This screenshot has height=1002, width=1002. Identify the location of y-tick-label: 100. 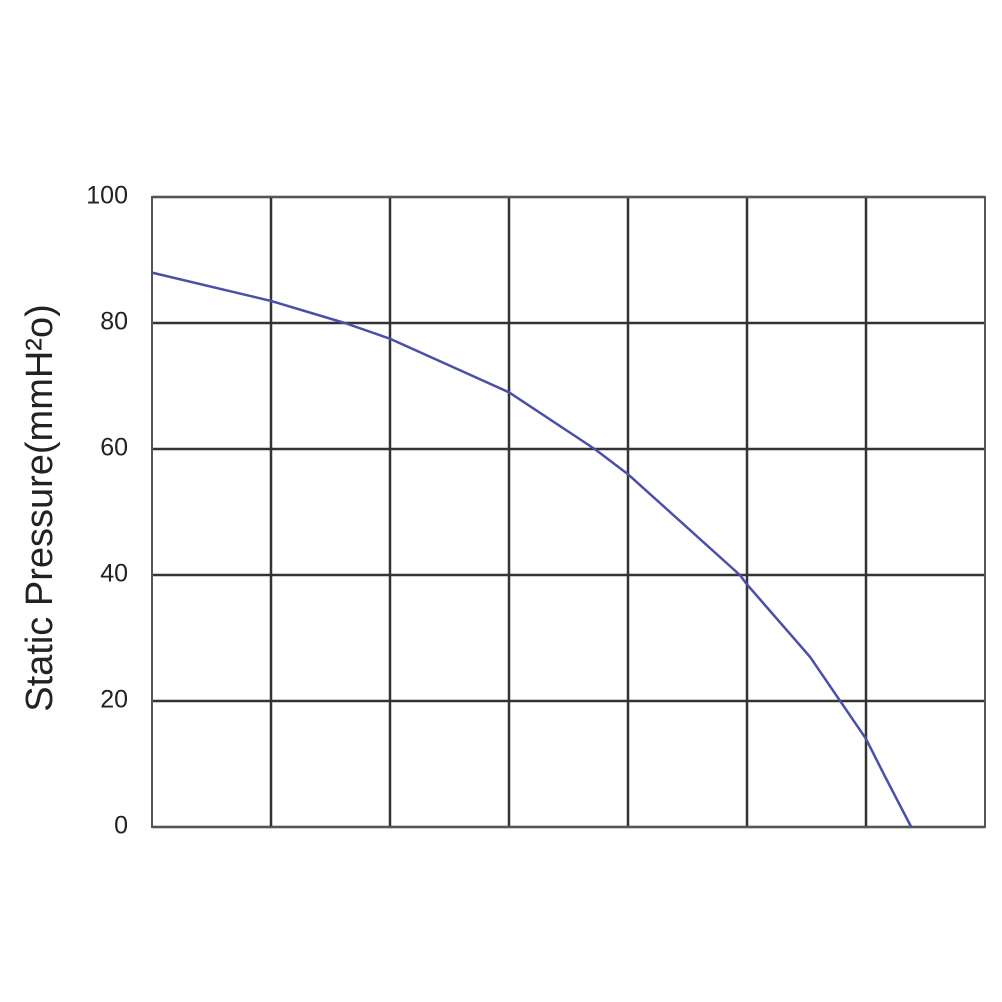
(107, 196).